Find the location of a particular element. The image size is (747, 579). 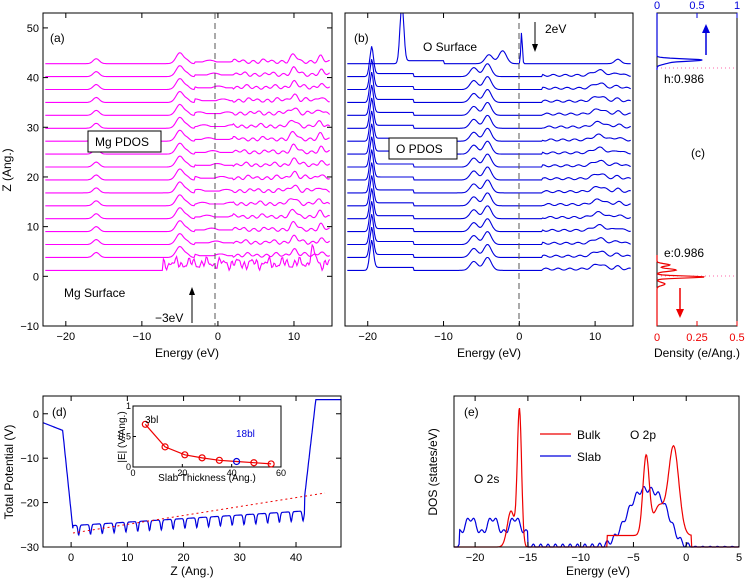

panel-e-xtick-label: 5 is located at coordinates (739, 558).